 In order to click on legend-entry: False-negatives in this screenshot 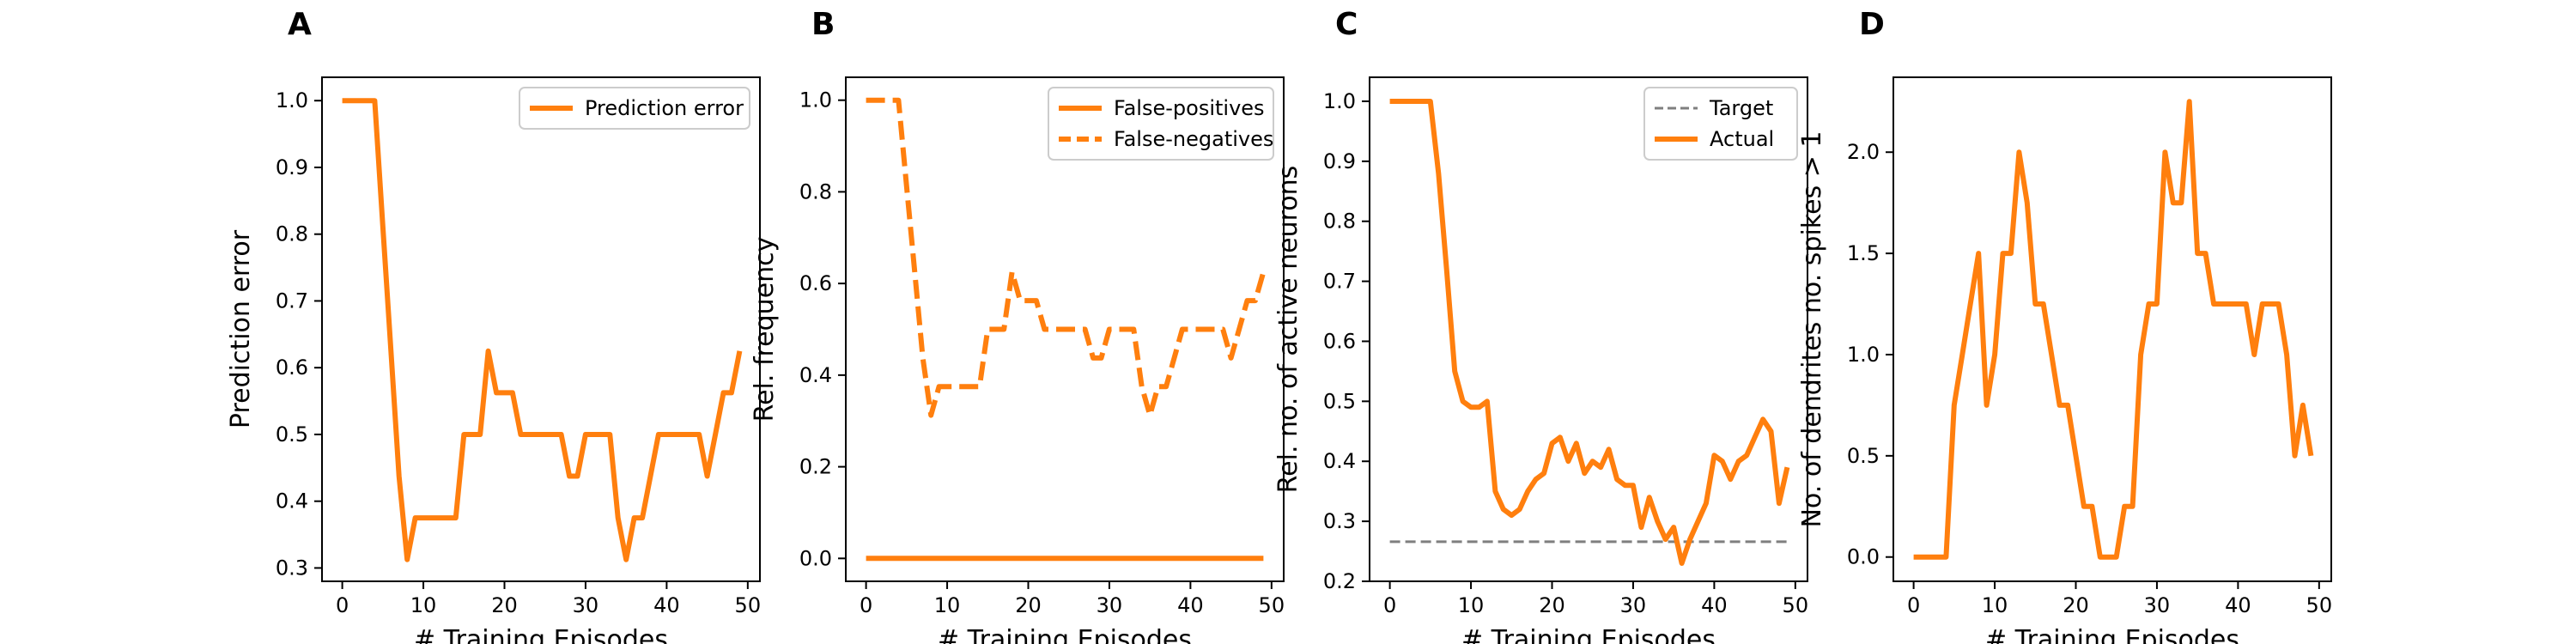, I will do `click(1193, 139)`.